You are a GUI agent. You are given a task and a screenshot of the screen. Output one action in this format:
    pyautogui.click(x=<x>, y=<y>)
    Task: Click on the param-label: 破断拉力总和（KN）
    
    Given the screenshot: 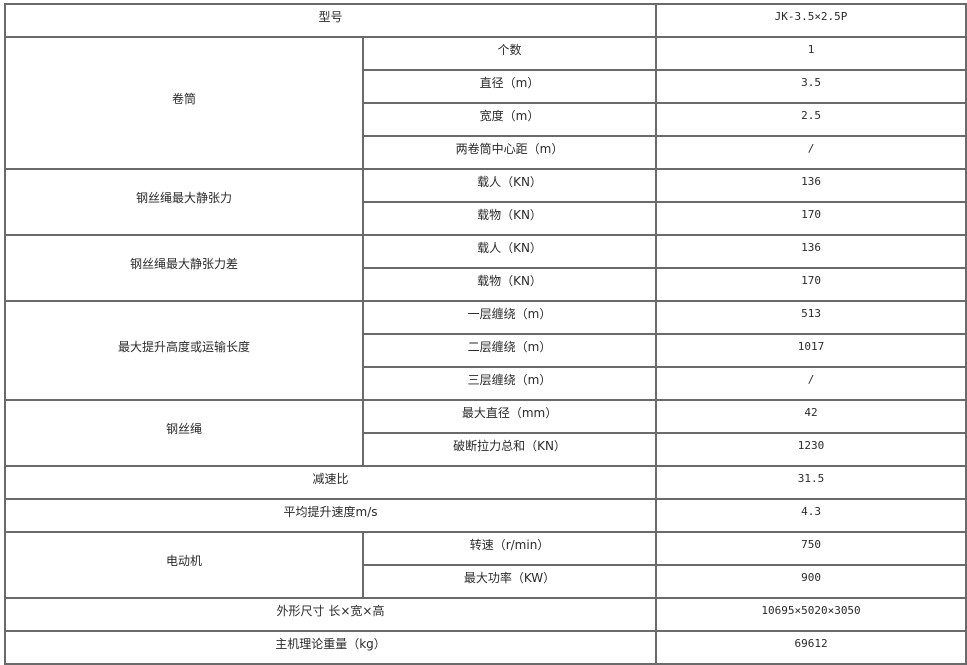 What is the action you would take?
    pyautogui.click(x=509, y=449)
    